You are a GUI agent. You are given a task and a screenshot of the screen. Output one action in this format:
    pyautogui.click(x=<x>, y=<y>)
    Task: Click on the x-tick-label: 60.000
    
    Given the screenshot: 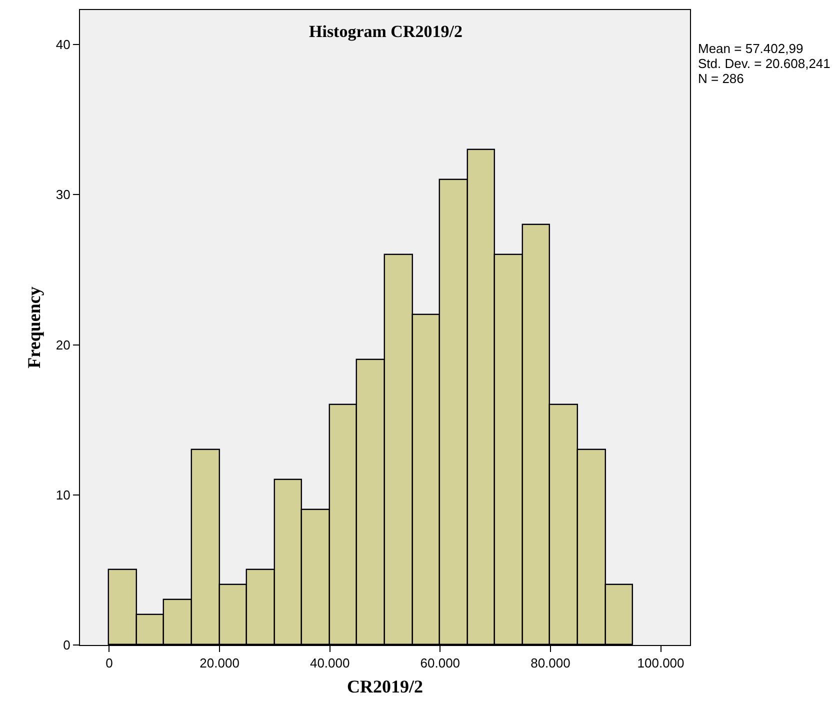 What is the action you would take?
    pyautogui.click(x=440, y=663)
    